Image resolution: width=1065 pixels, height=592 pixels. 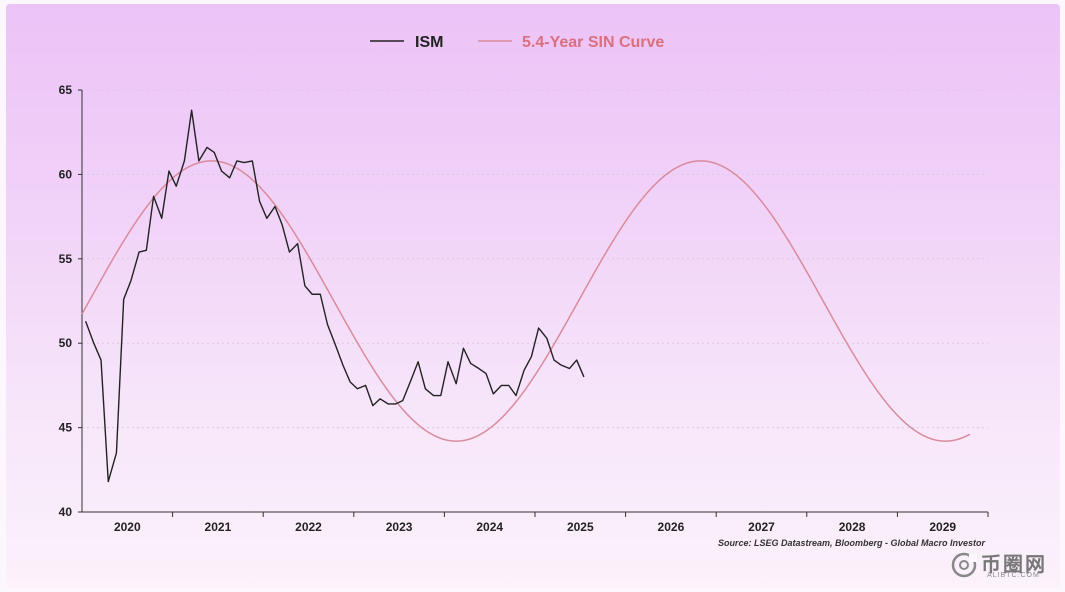 I want to click on watermark: 币圈网 ALIBTC.COM, so click(x=1002, y=566).